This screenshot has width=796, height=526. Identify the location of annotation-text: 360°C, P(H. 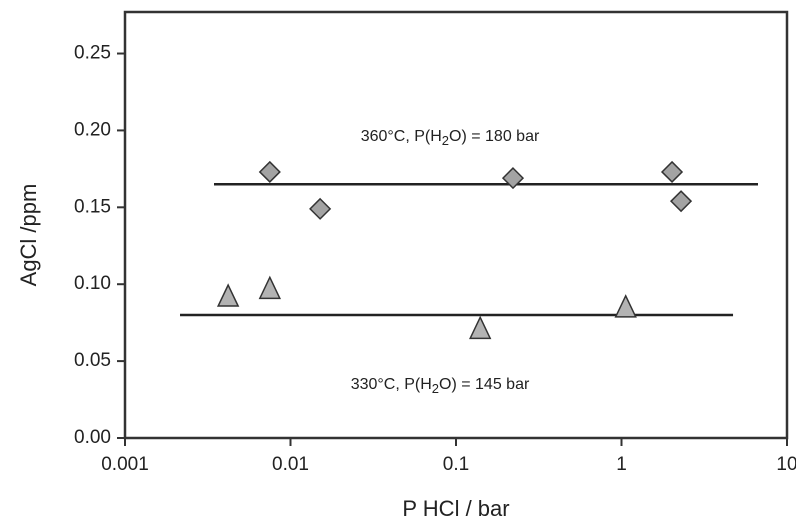
(401, 136).